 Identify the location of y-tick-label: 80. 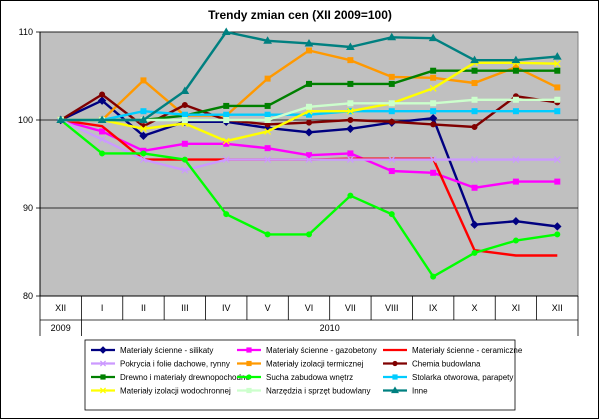
(28, 296).